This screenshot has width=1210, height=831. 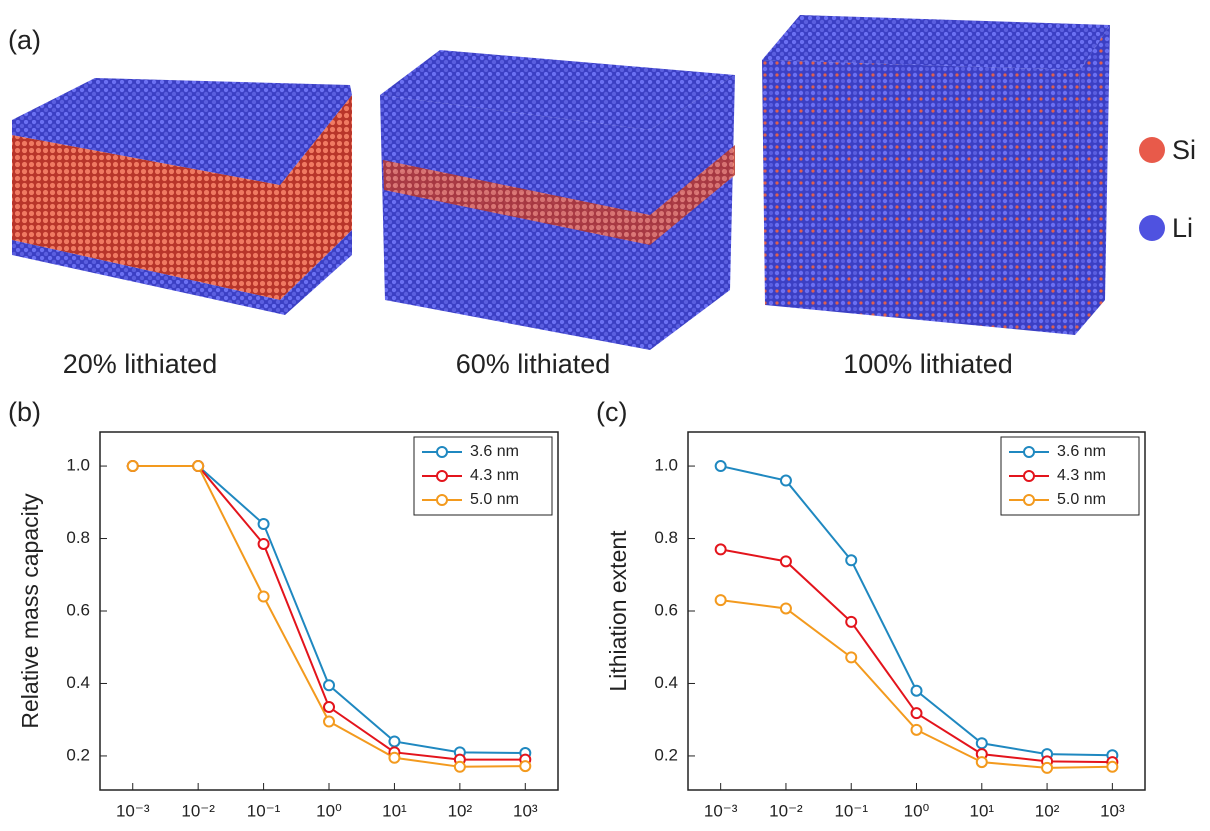 What do you see at coordinates (24, 40) in the screenshot?
I see `panel-label: (a)` at bounding box center [24, 40].